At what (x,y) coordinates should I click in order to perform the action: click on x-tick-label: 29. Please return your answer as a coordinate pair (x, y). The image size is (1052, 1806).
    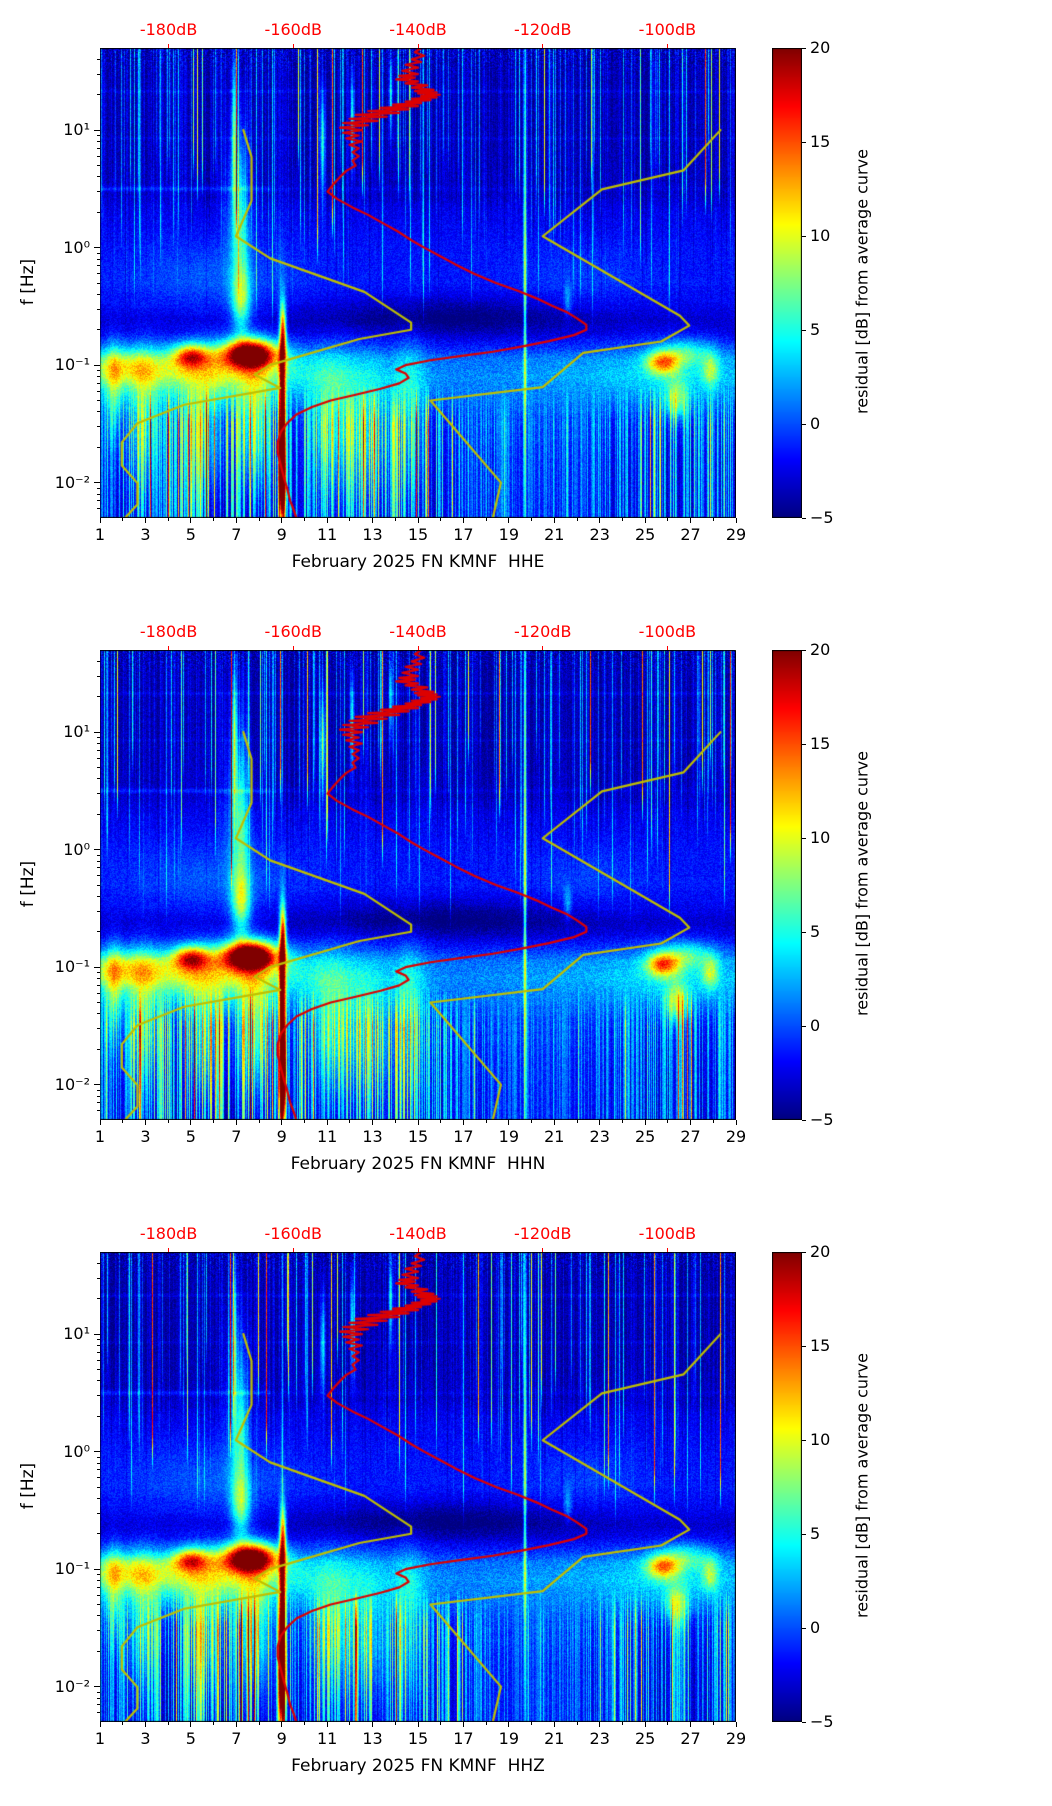
    Looking at the image, I should click on (736, 534).